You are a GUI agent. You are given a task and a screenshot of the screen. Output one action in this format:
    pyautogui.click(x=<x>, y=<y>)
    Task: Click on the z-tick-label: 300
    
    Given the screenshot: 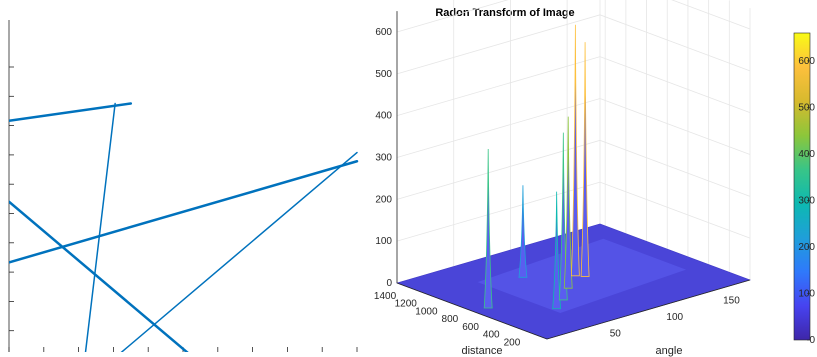 What is the action you would take?
    pyautogui.click(x=383, y=158)
    